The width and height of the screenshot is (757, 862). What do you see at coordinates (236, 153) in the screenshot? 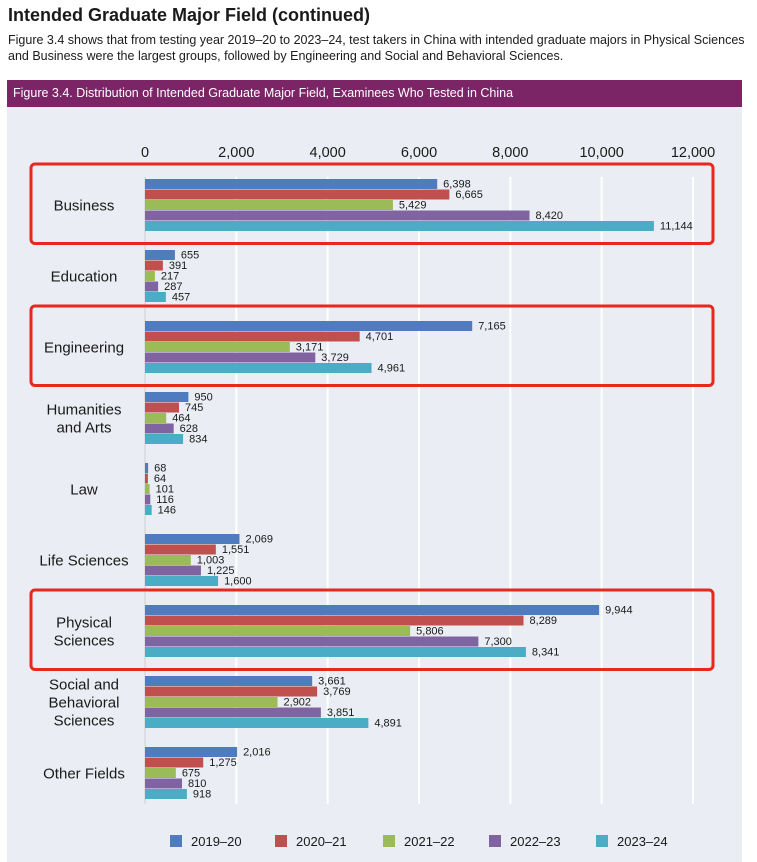
I see `x-tick-label: 2,000` at bounding box center [236, 153].